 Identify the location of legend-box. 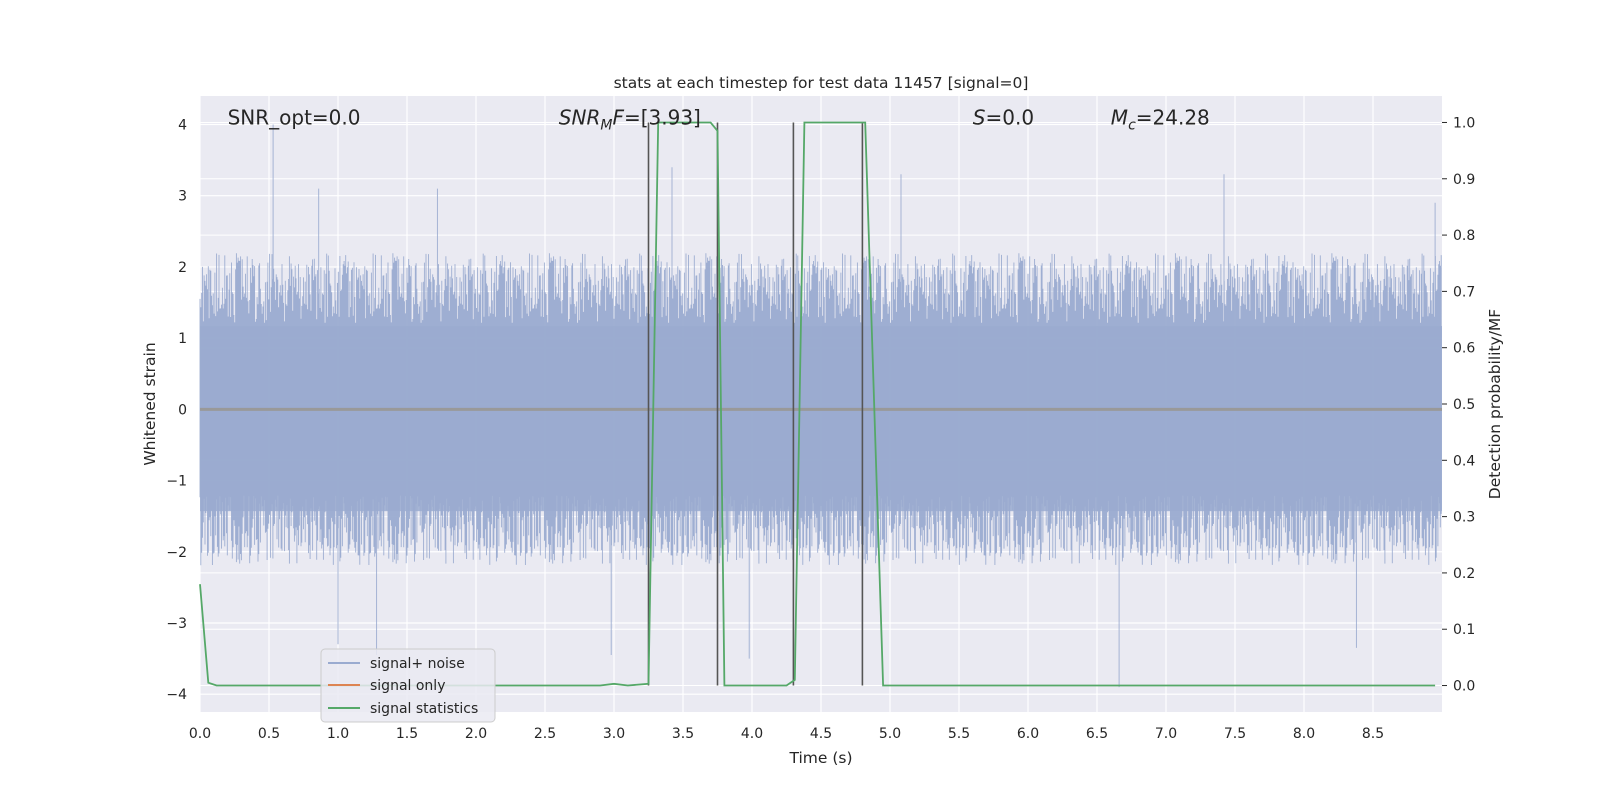
(408, 685).